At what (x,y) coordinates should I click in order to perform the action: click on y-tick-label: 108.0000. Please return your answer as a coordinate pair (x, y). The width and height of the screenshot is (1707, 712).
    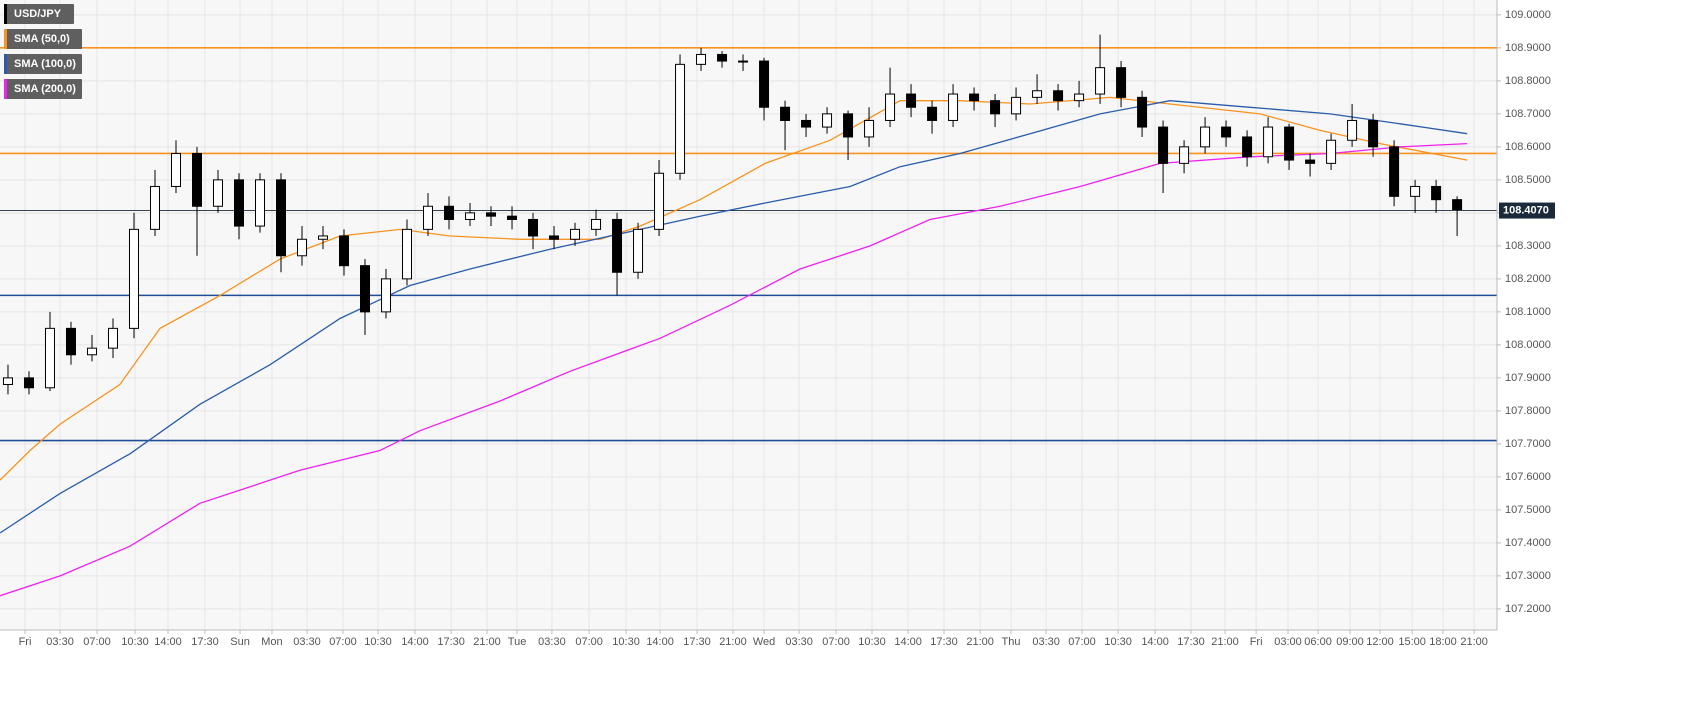
    Looking at the image, I should click on (1528, 345).